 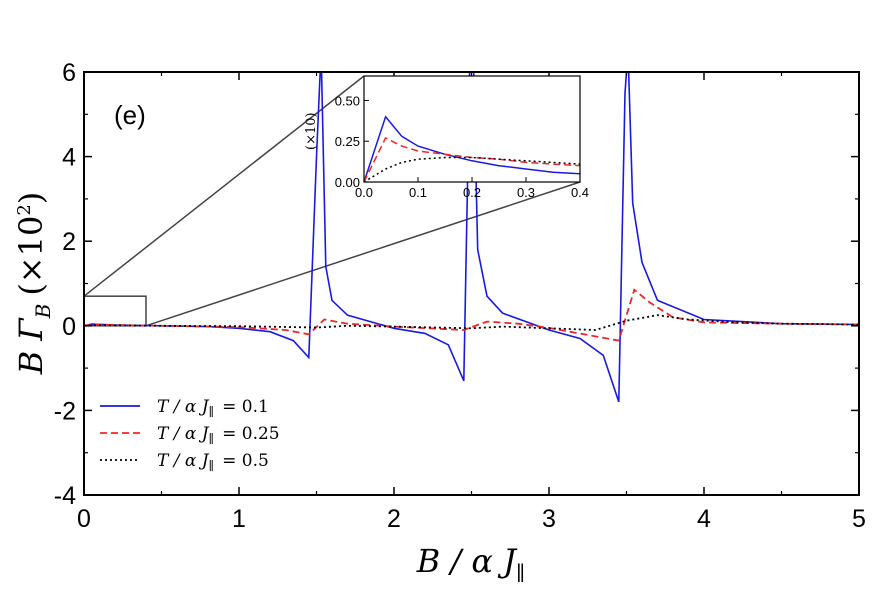 What do you see at coordinates (115, 311) in the screenshot?
I see `zoom-box` at bounding box center [115, 311].